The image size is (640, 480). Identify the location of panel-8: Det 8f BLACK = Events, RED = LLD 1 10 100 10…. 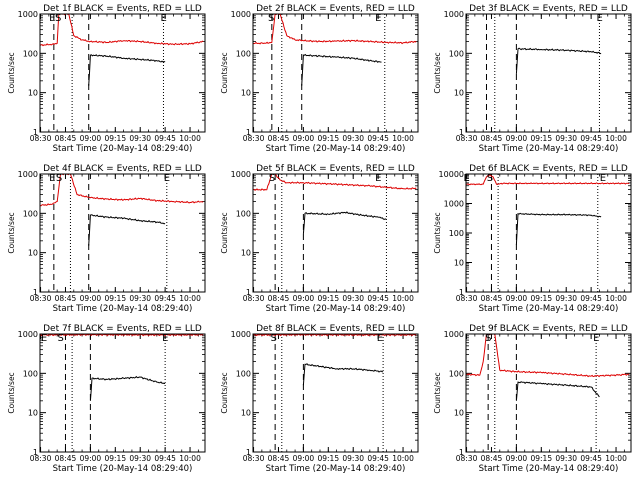
(319, 399).